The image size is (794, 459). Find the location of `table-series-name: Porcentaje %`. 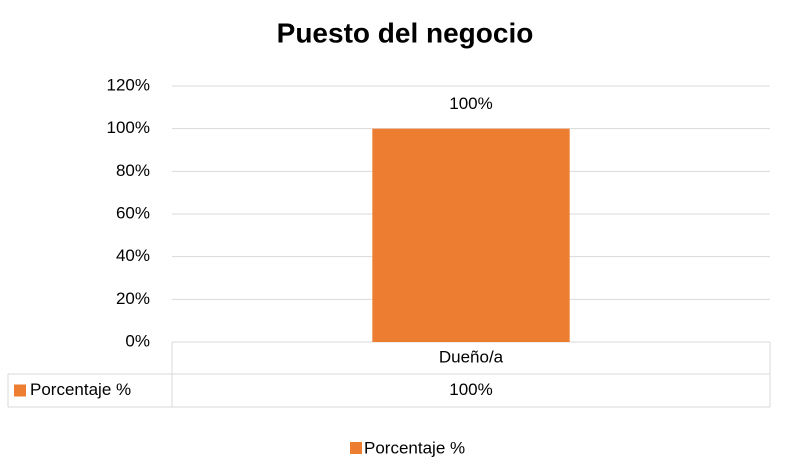

table-series-name: Porcentaje % is located at coordinates (80, 389).